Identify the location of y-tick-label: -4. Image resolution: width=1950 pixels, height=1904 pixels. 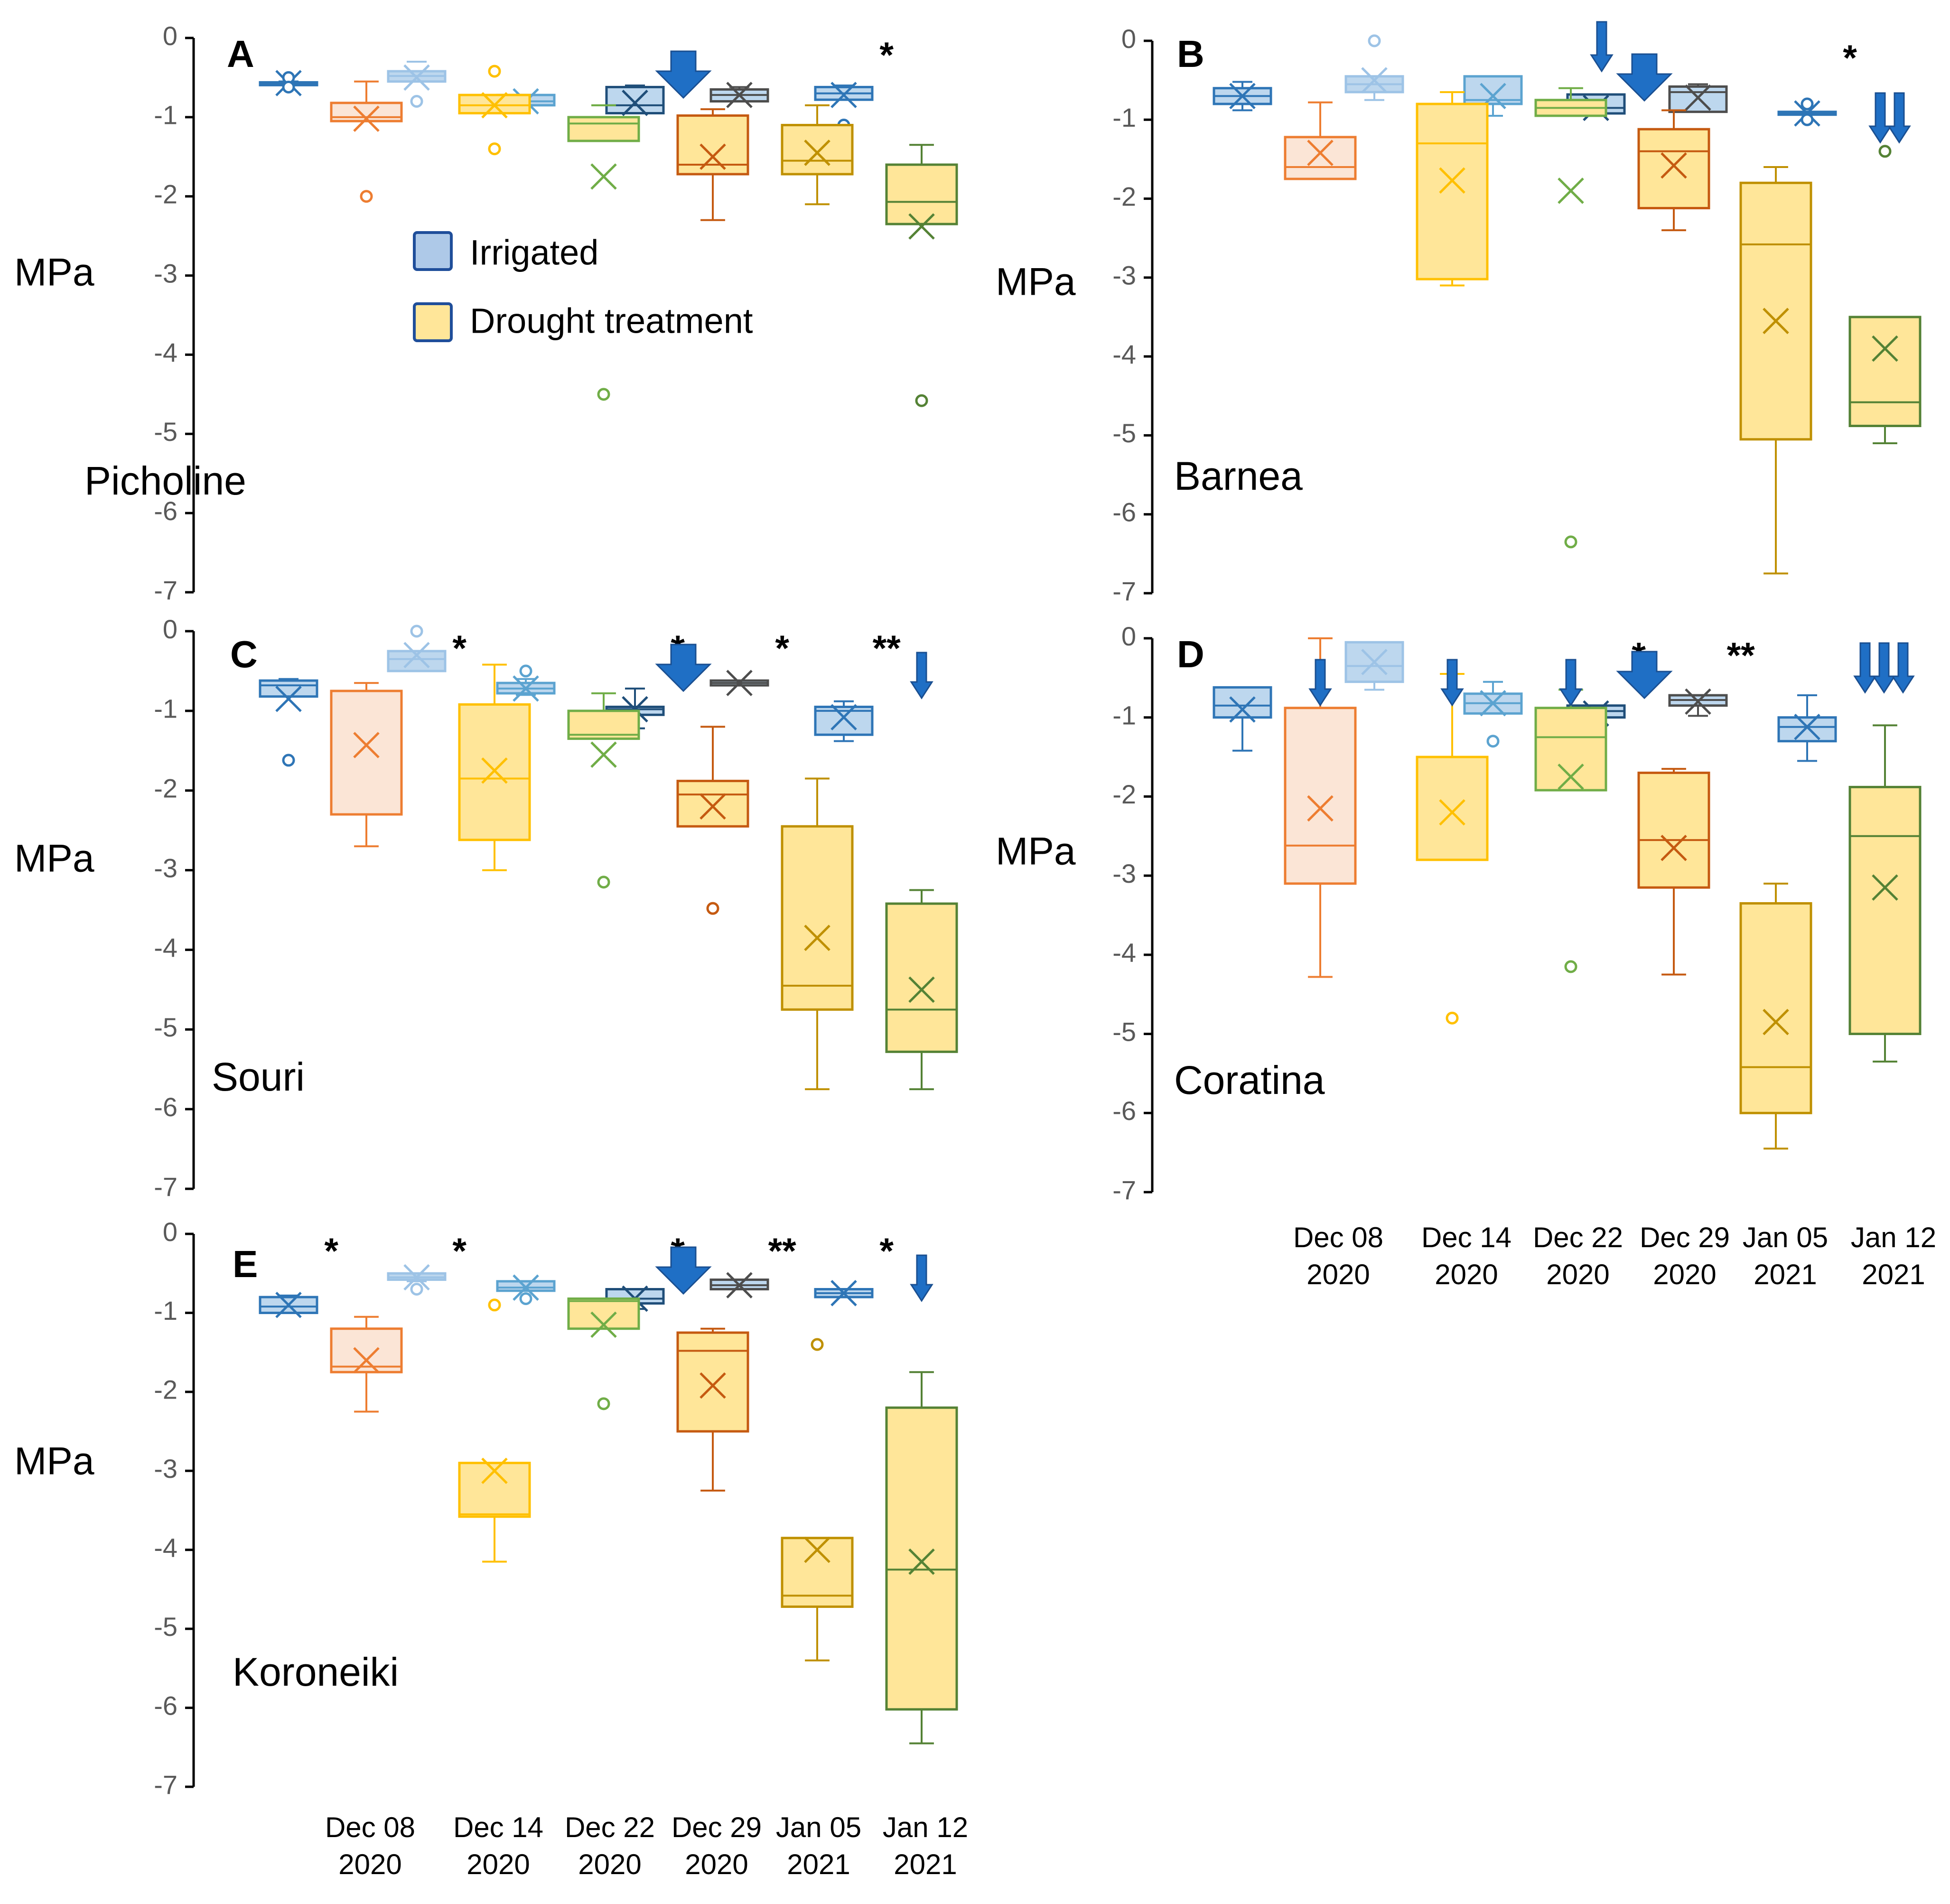
(166, 1548).